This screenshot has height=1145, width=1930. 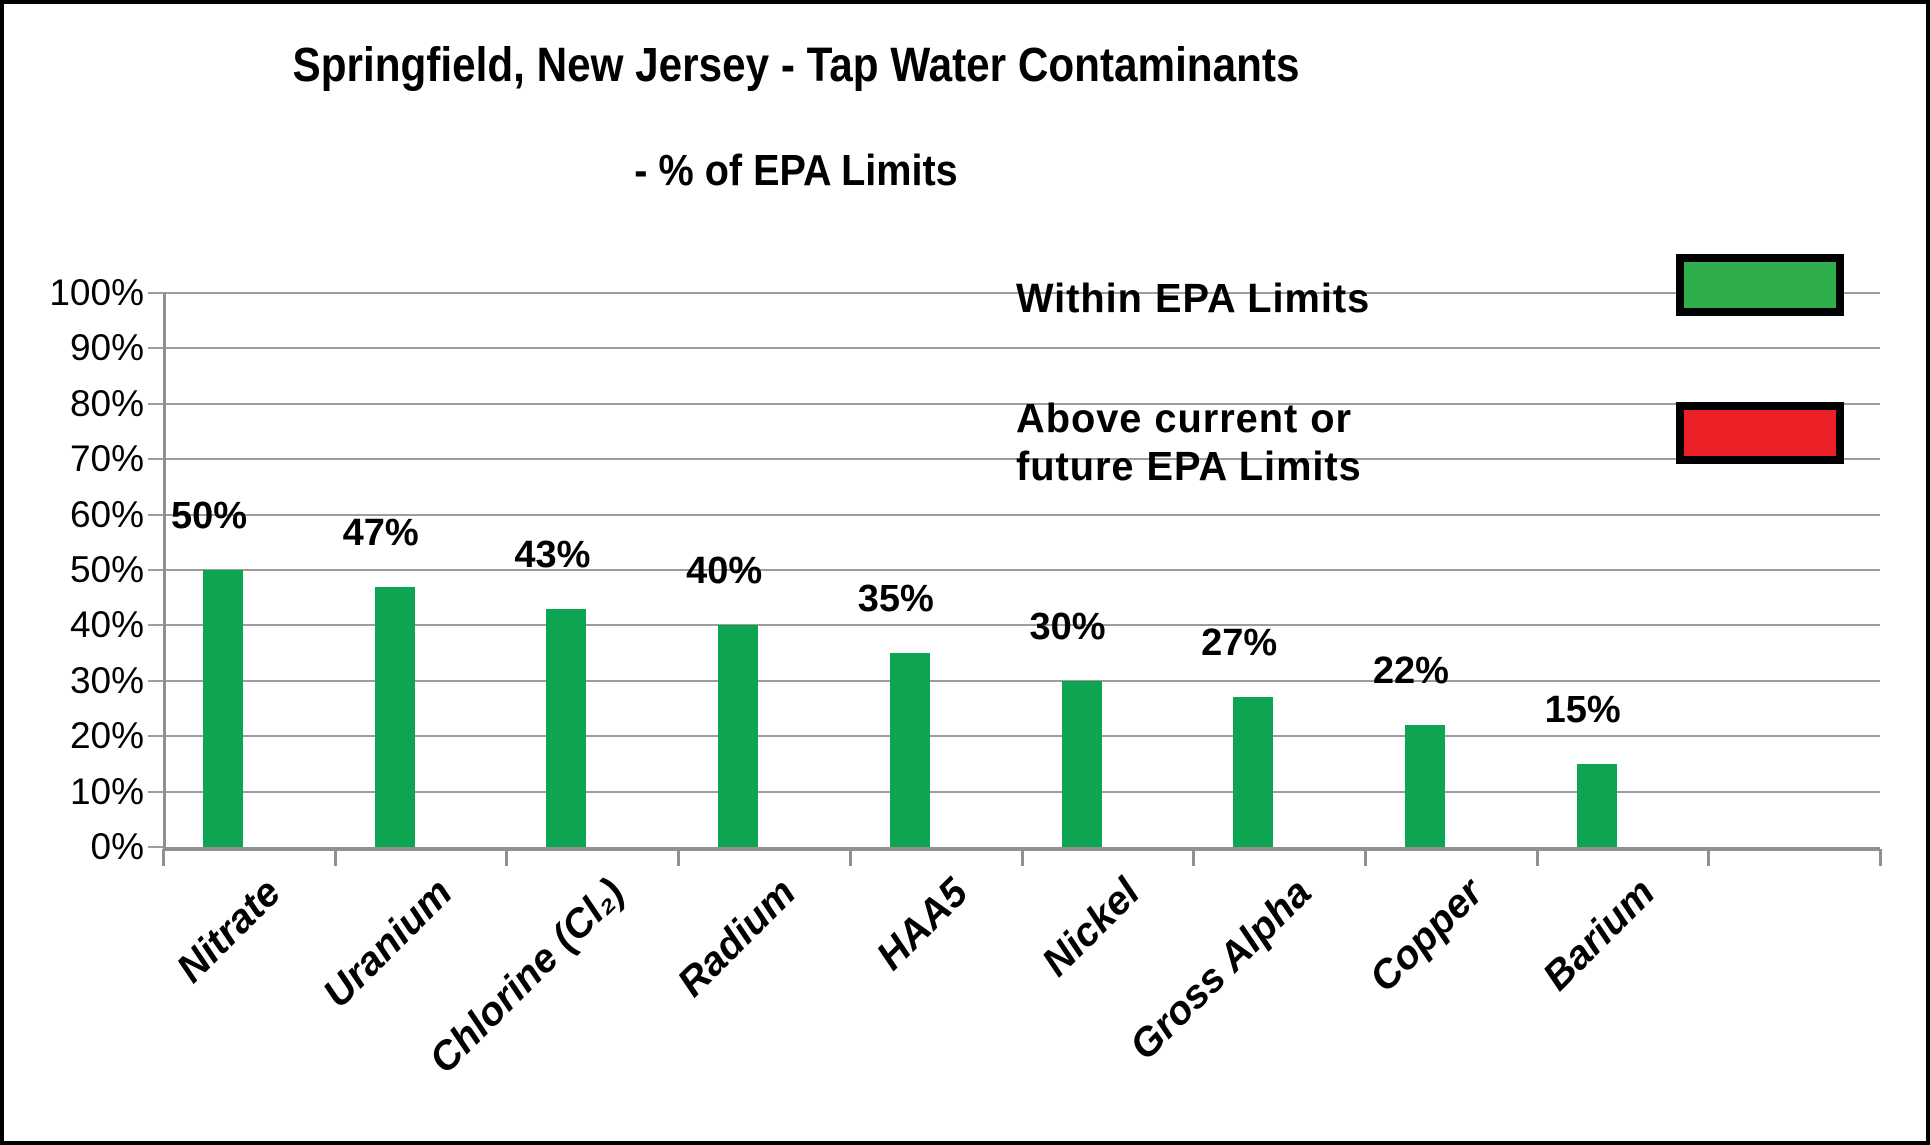 What do you see at coordinates (106, 680) in the screenshot?
I see `y-axis-label: 30%` at bounding box center [106, 680].